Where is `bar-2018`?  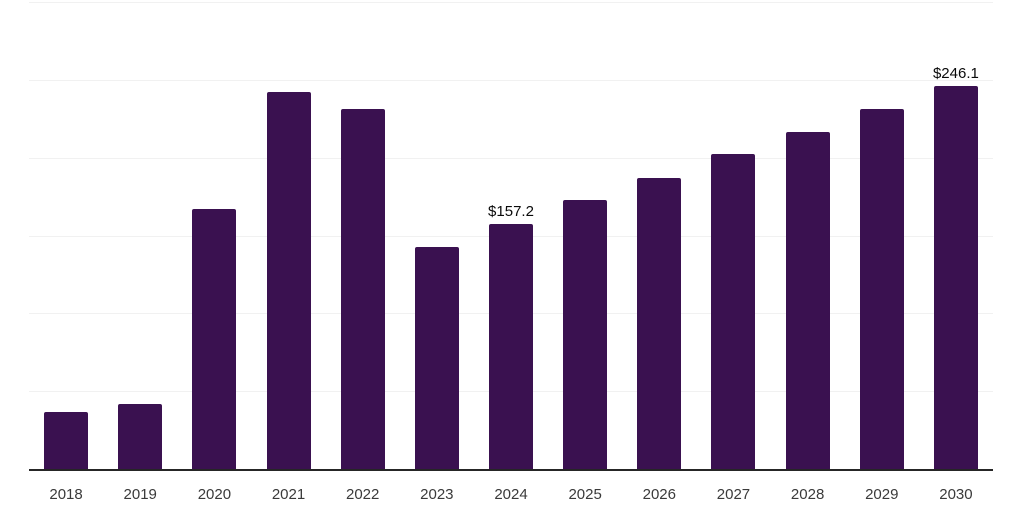
bar-2018 is located at coordinates (66, 440).